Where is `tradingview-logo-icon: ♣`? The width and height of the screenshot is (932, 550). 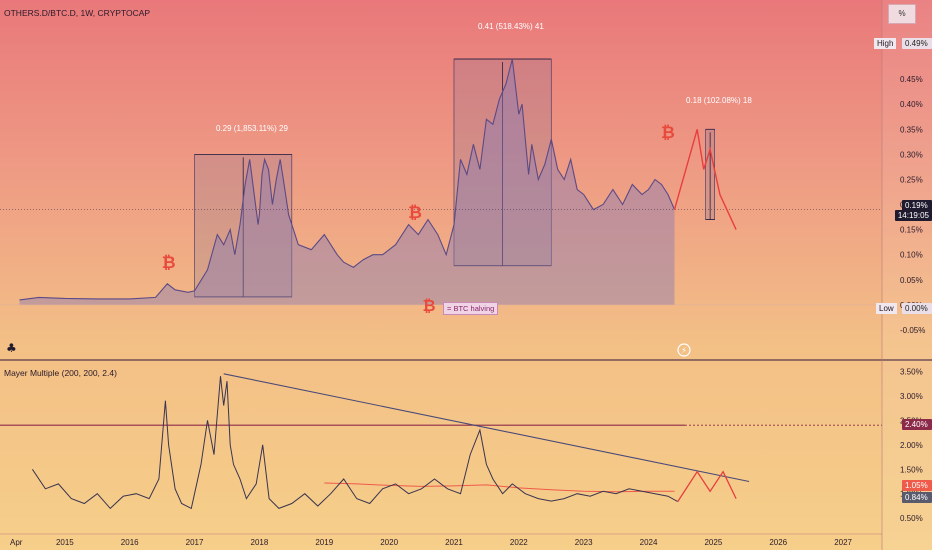 tradingview-logo-icon: ♣ is located at coordinates (11, 348).